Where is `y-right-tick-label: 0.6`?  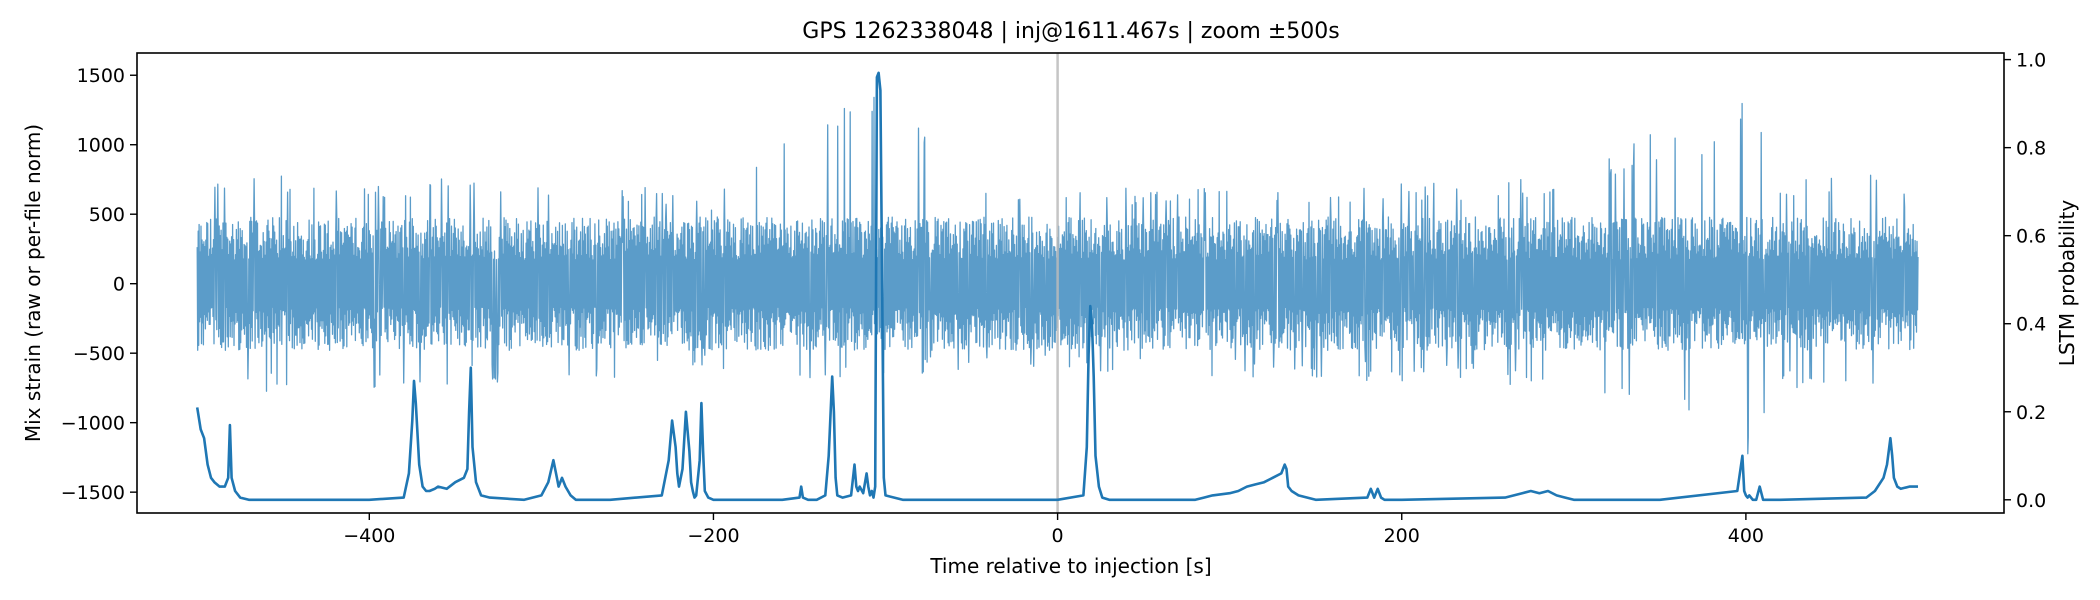 y-right-tick-label: 0.6 is located at coordinates (2031, 237).